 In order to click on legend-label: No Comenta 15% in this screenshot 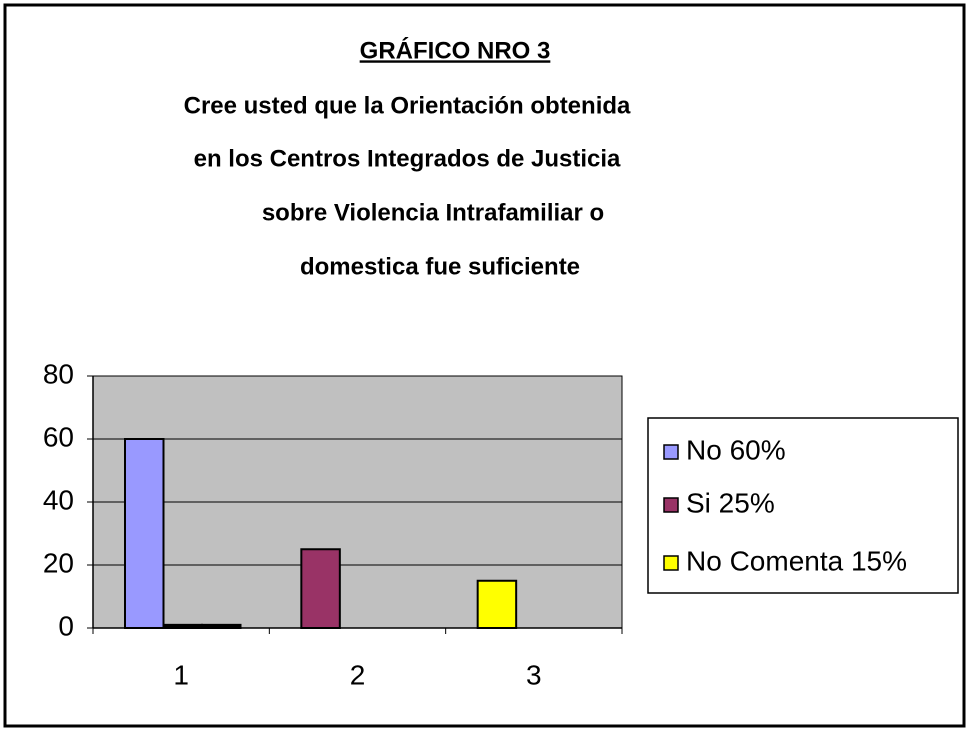, I will do `click(796, 560)`.